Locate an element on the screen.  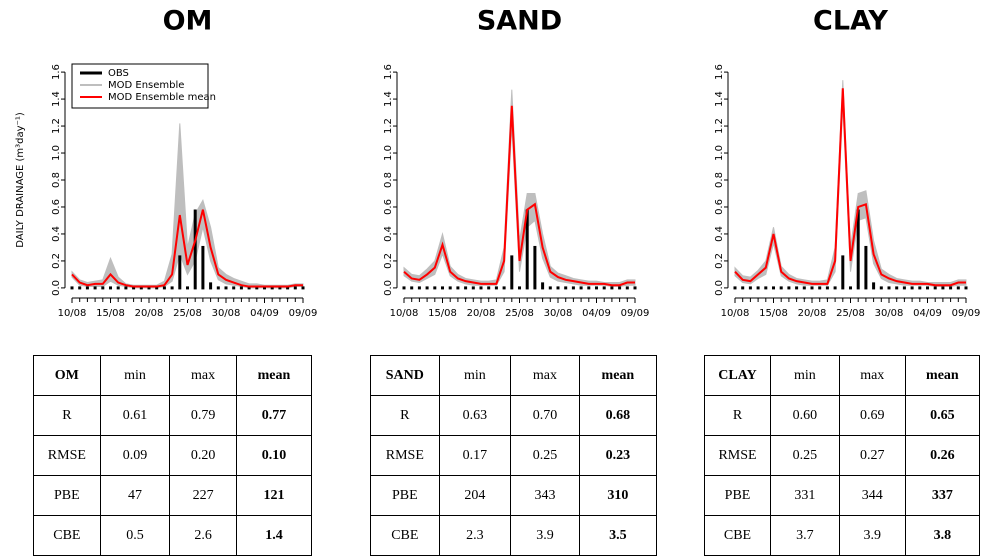
table-cell: 310 is located at coordinates (618, 495).